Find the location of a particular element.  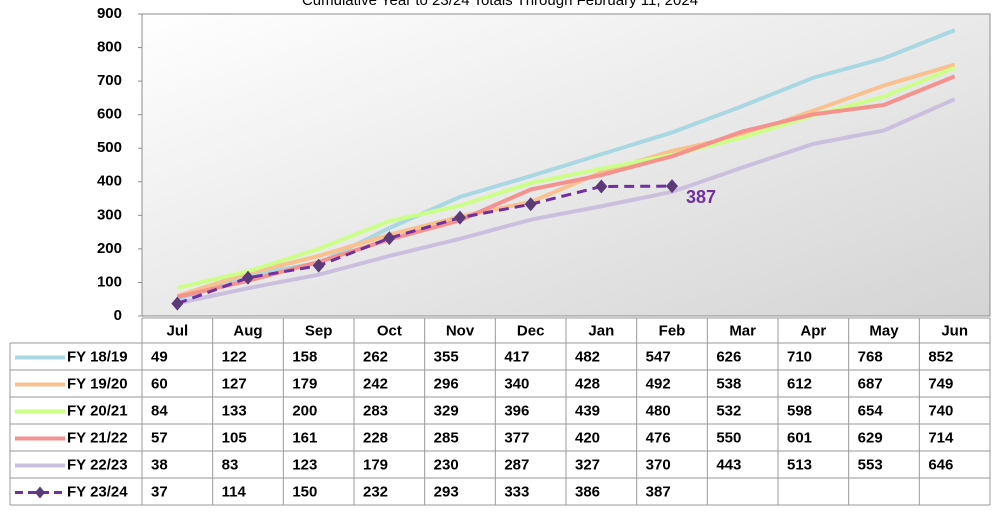

legend-marker is located at coordinates (40, 492).